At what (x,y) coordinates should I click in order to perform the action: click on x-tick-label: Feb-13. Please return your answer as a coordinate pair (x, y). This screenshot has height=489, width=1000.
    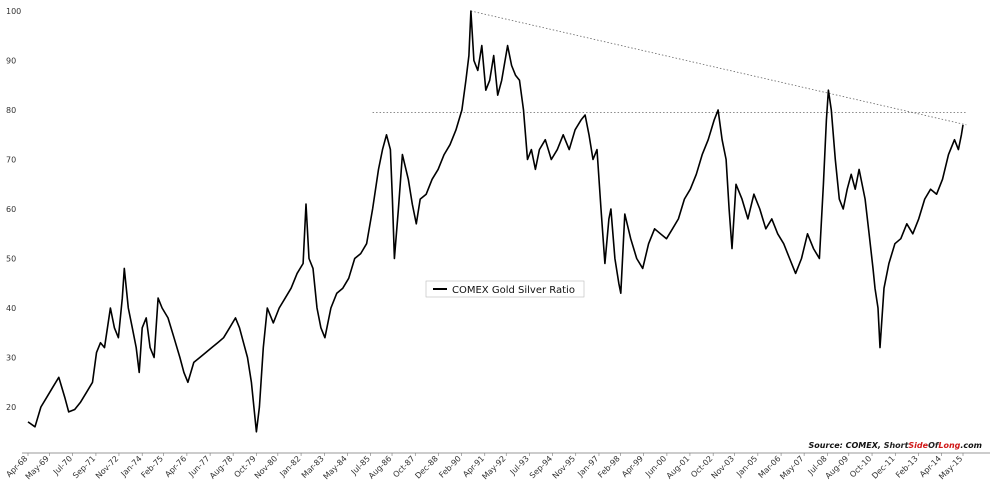
    Looking at the image, I should click on (907, 467).